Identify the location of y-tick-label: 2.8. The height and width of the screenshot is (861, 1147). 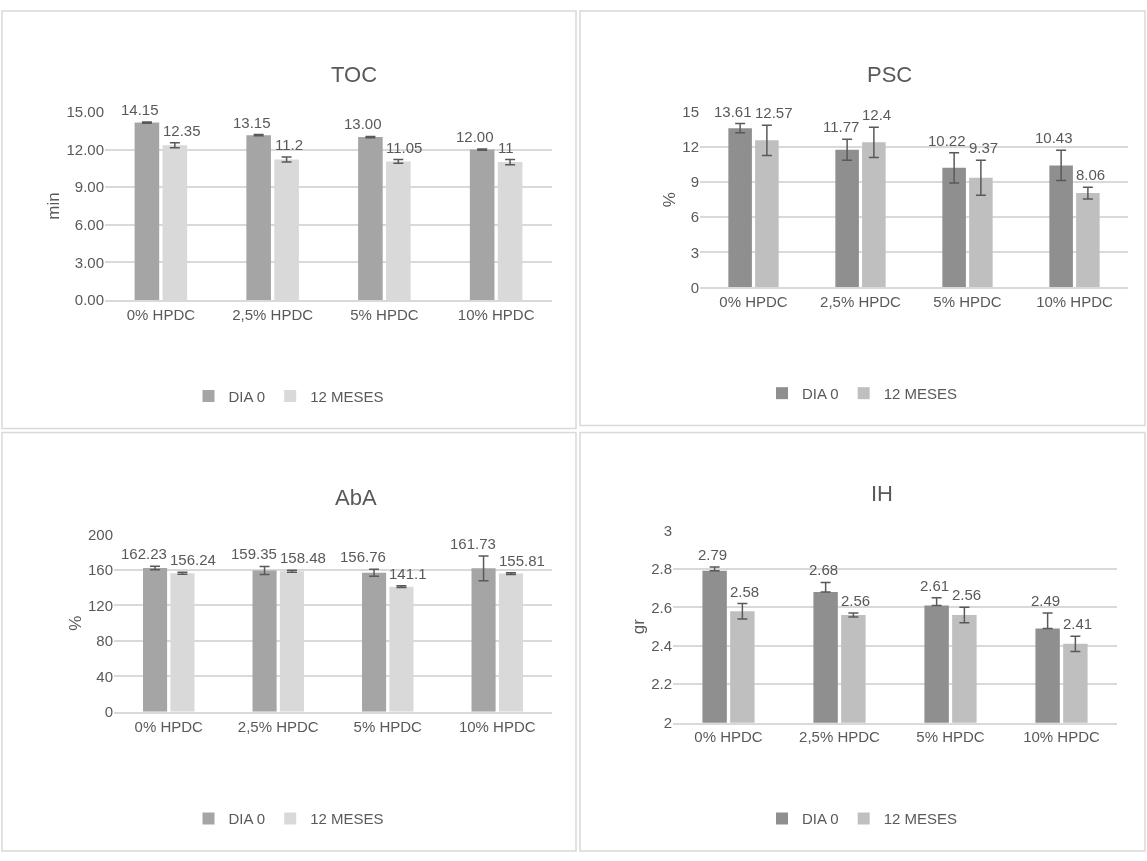
(661, 569).